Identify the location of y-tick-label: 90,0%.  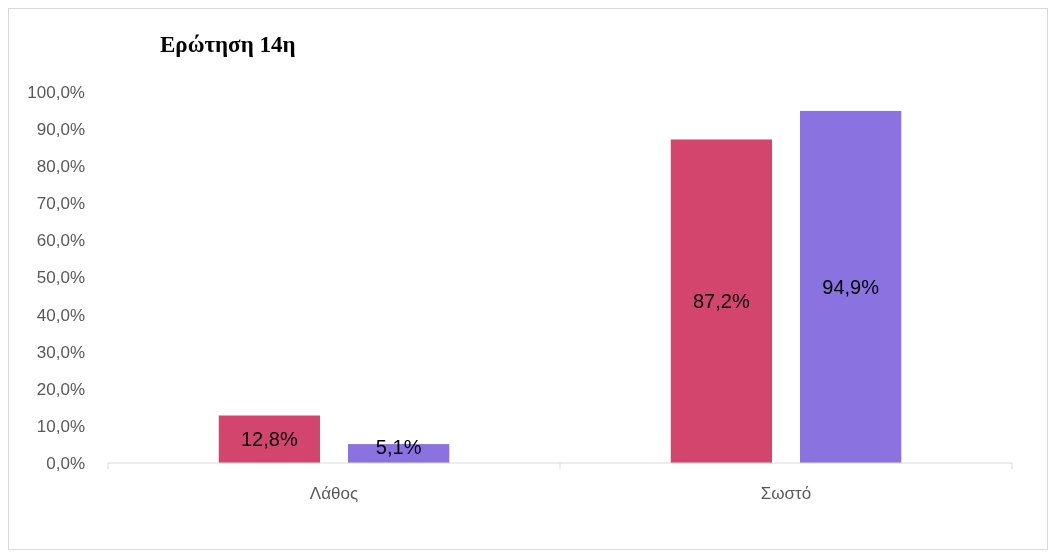
(60, 130).